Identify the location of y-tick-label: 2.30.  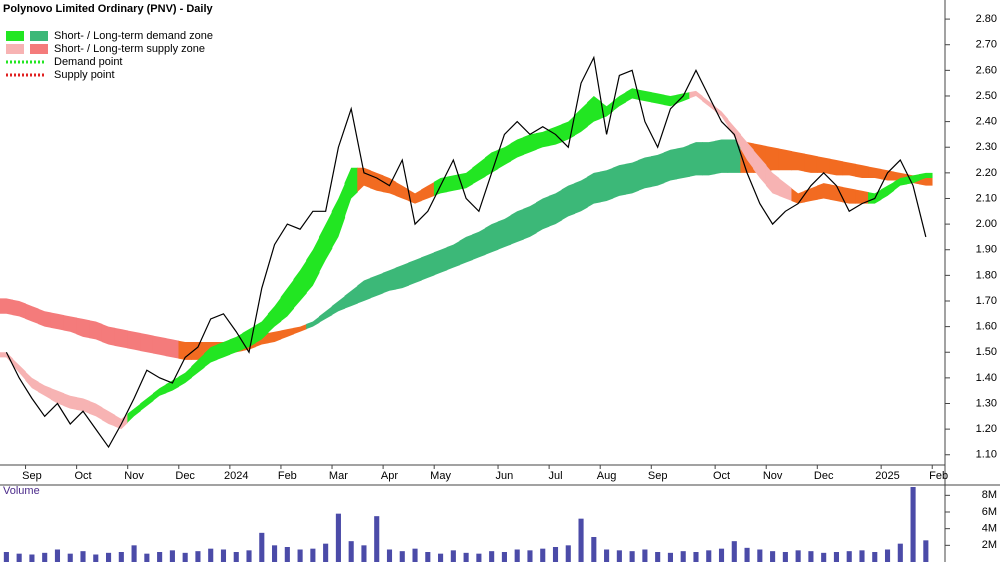
(986, 147).